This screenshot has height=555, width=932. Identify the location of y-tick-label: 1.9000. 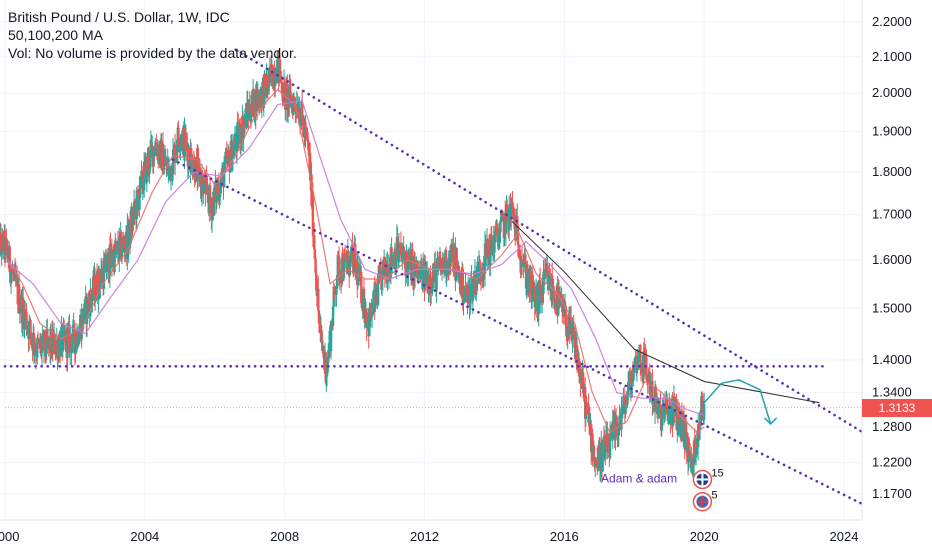
(892, 131).